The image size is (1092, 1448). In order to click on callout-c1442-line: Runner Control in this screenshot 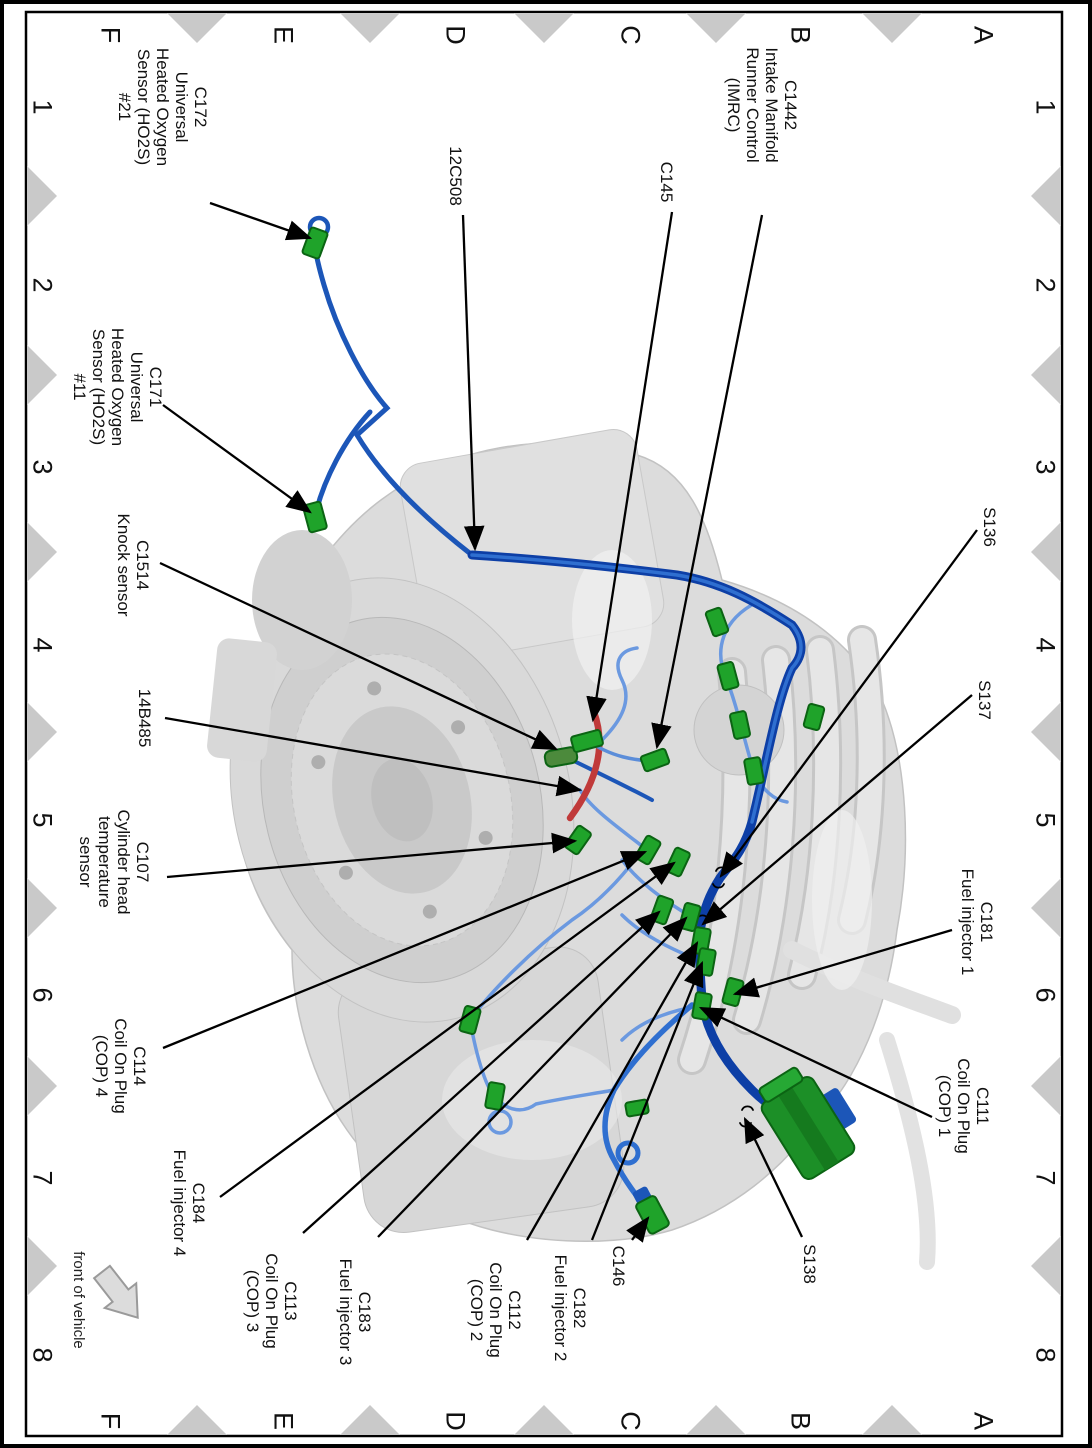, I will do `click(752, 105)`.